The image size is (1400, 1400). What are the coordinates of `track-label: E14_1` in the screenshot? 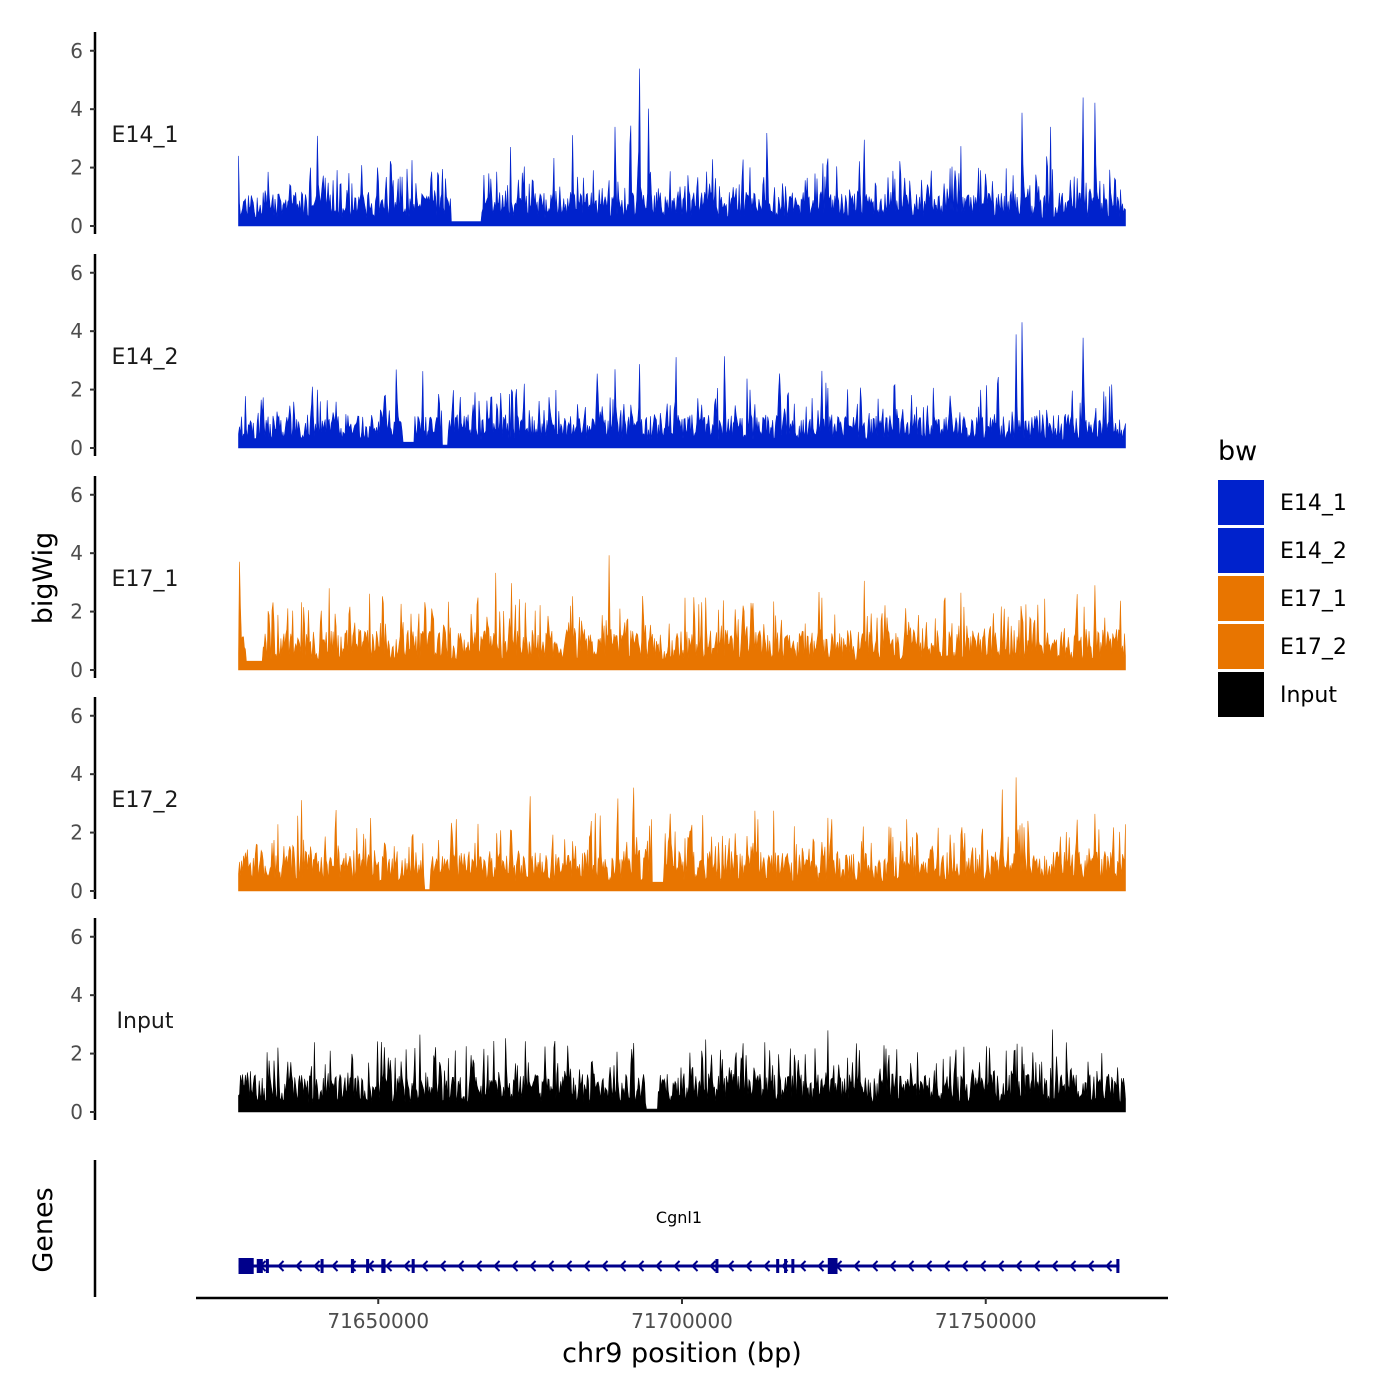 It's located at (145, 135).